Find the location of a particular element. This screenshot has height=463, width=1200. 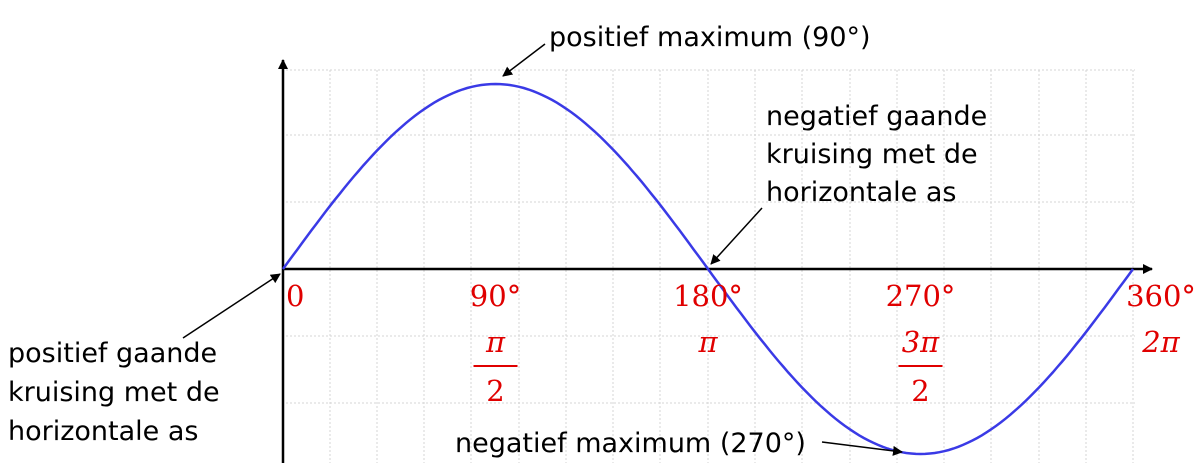

neg-cross-line-2: kruising met de is located at coordinates (872, 154).